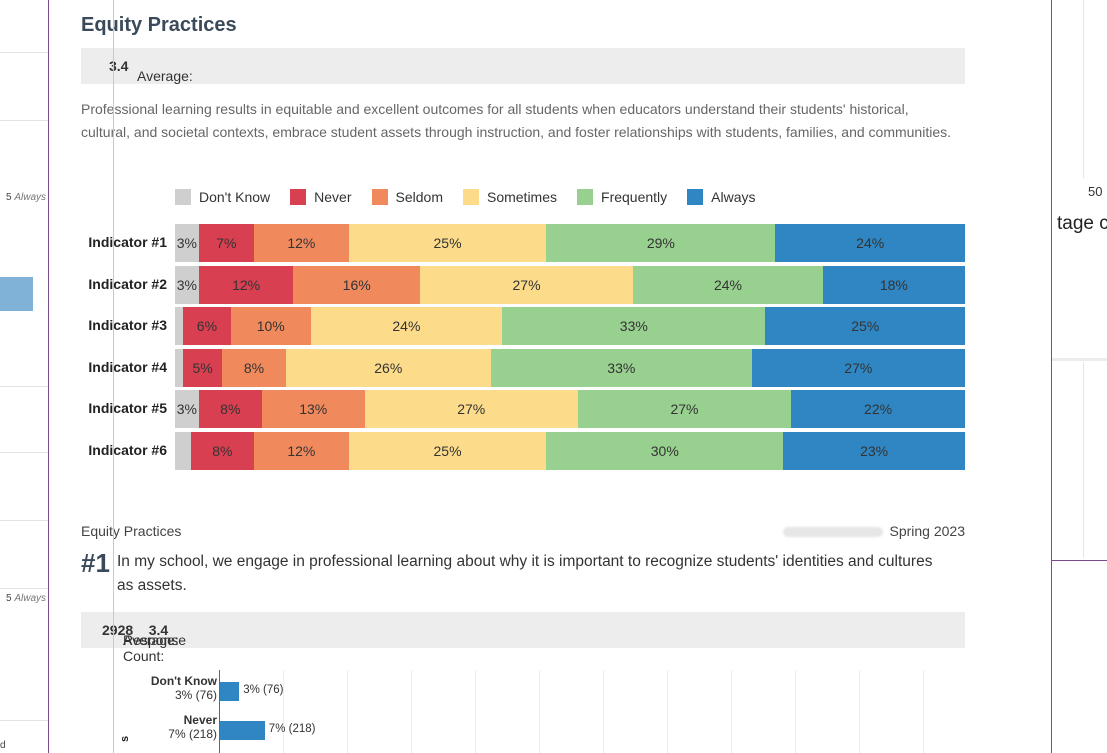 This screenshot has height=753, width=1107. I want to click on page-border, so click(48, 376).